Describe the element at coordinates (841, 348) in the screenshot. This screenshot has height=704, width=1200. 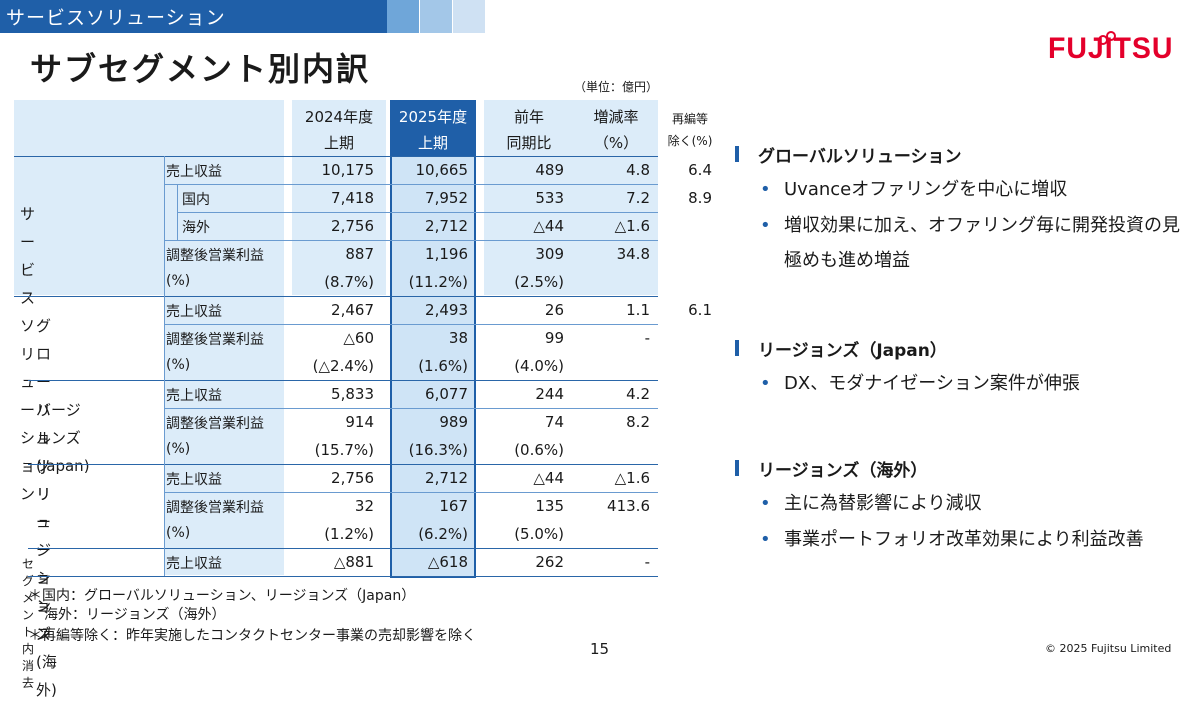
I see `section-title: リージョンズ（Japan）` at that location.